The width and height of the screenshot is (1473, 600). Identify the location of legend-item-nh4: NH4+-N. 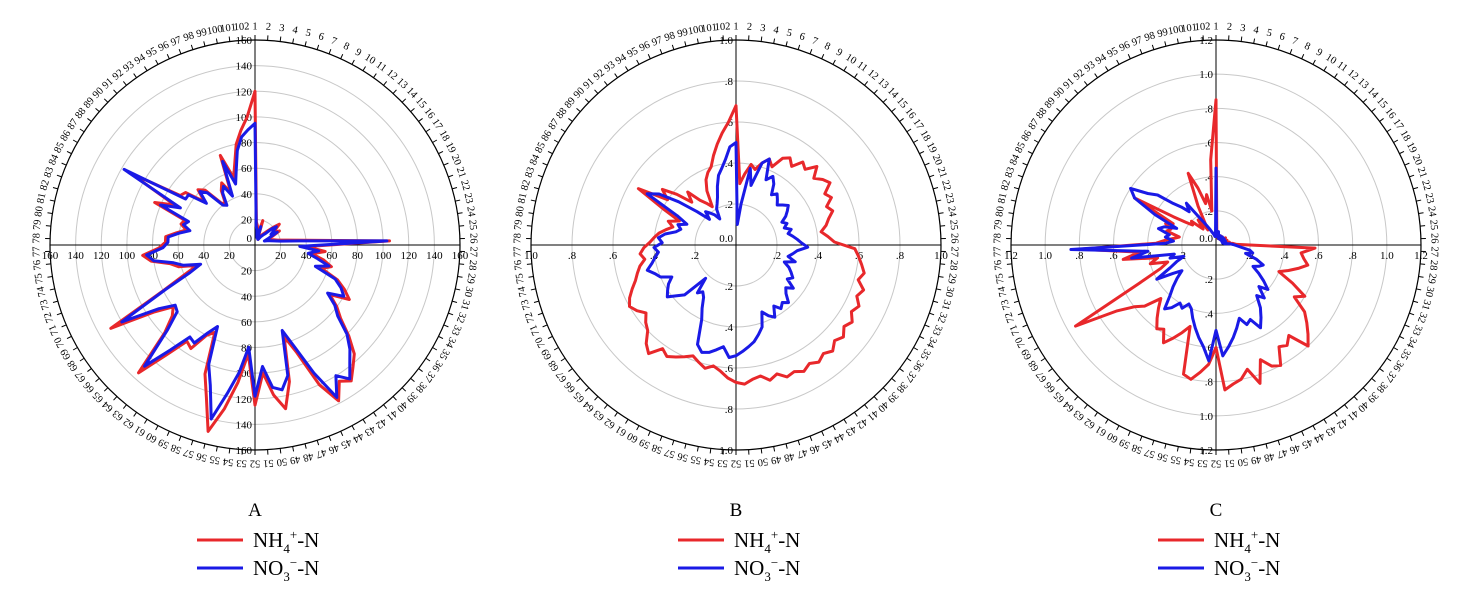
(739, 541).